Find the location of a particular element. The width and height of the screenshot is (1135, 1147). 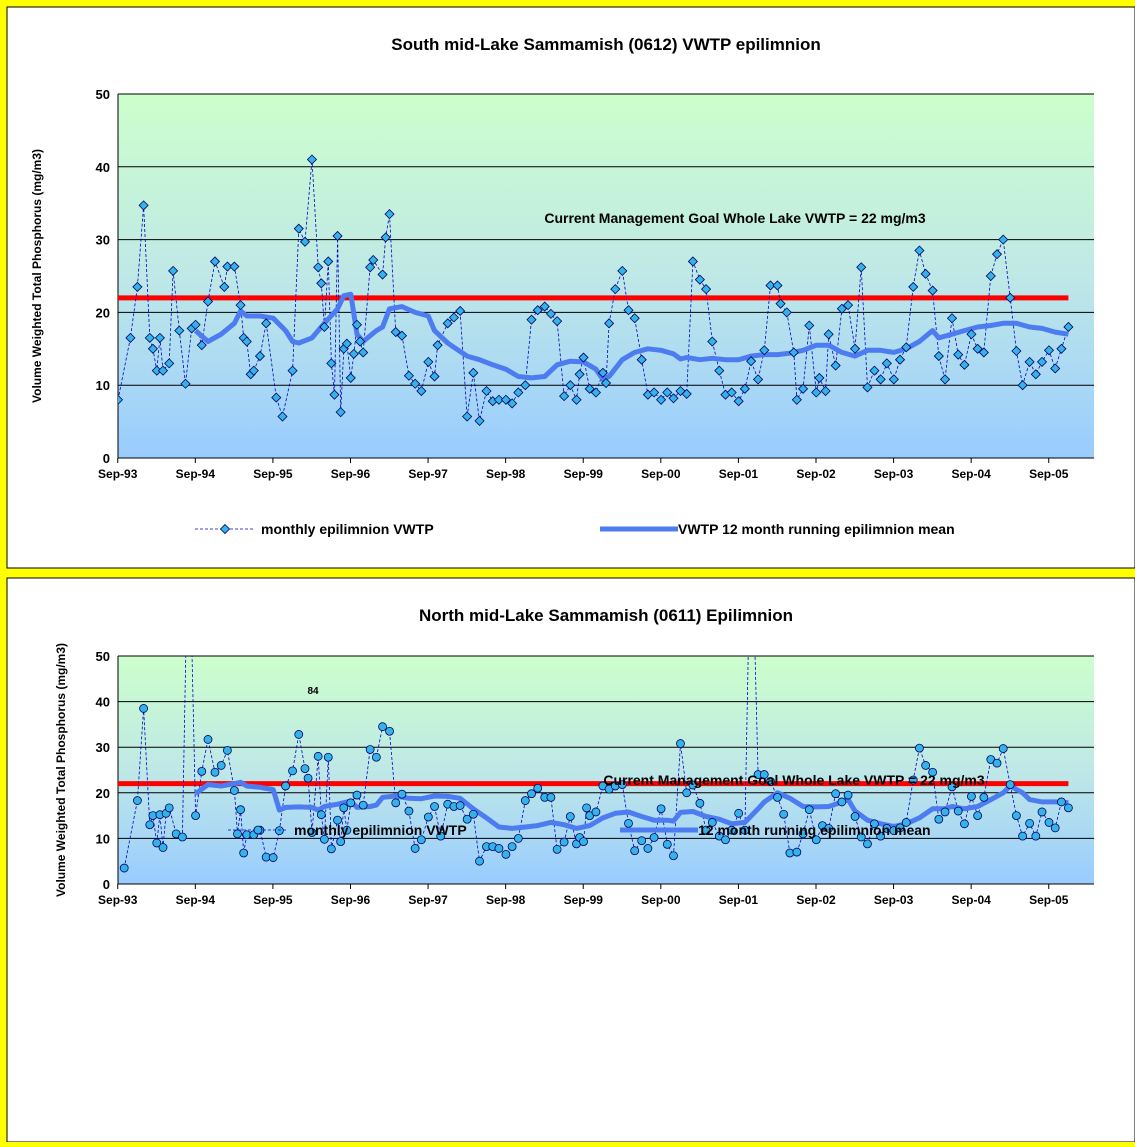

x-tick-label: Sep-98 is located at coordinates (506, 900).